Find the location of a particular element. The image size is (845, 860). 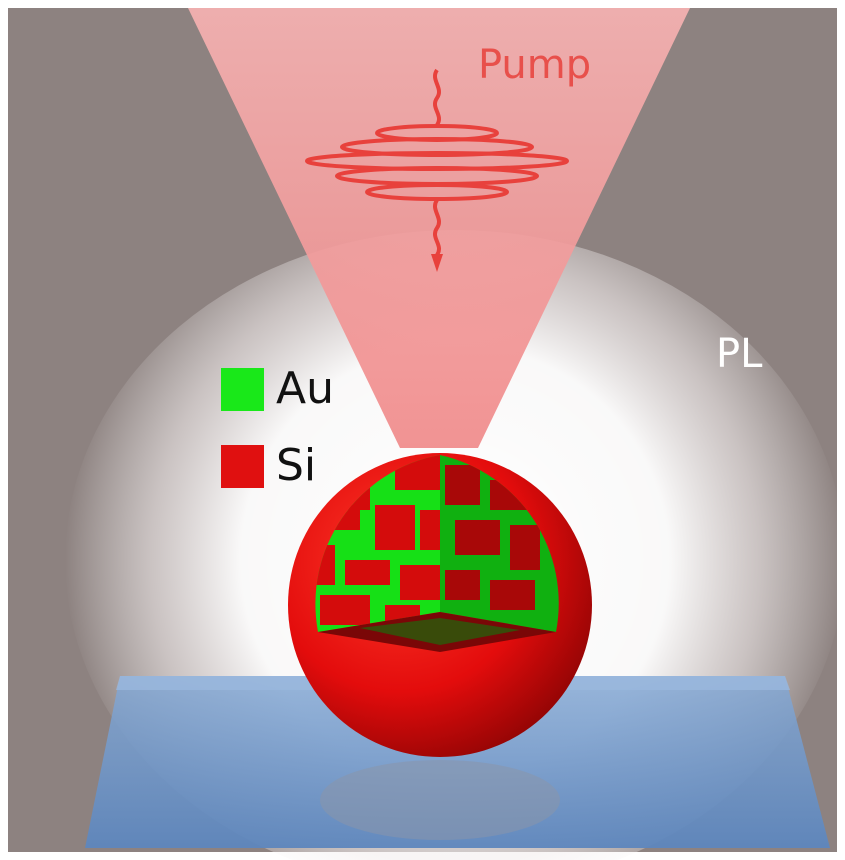

pump-label: Pump is located at coordinates (535, 65).